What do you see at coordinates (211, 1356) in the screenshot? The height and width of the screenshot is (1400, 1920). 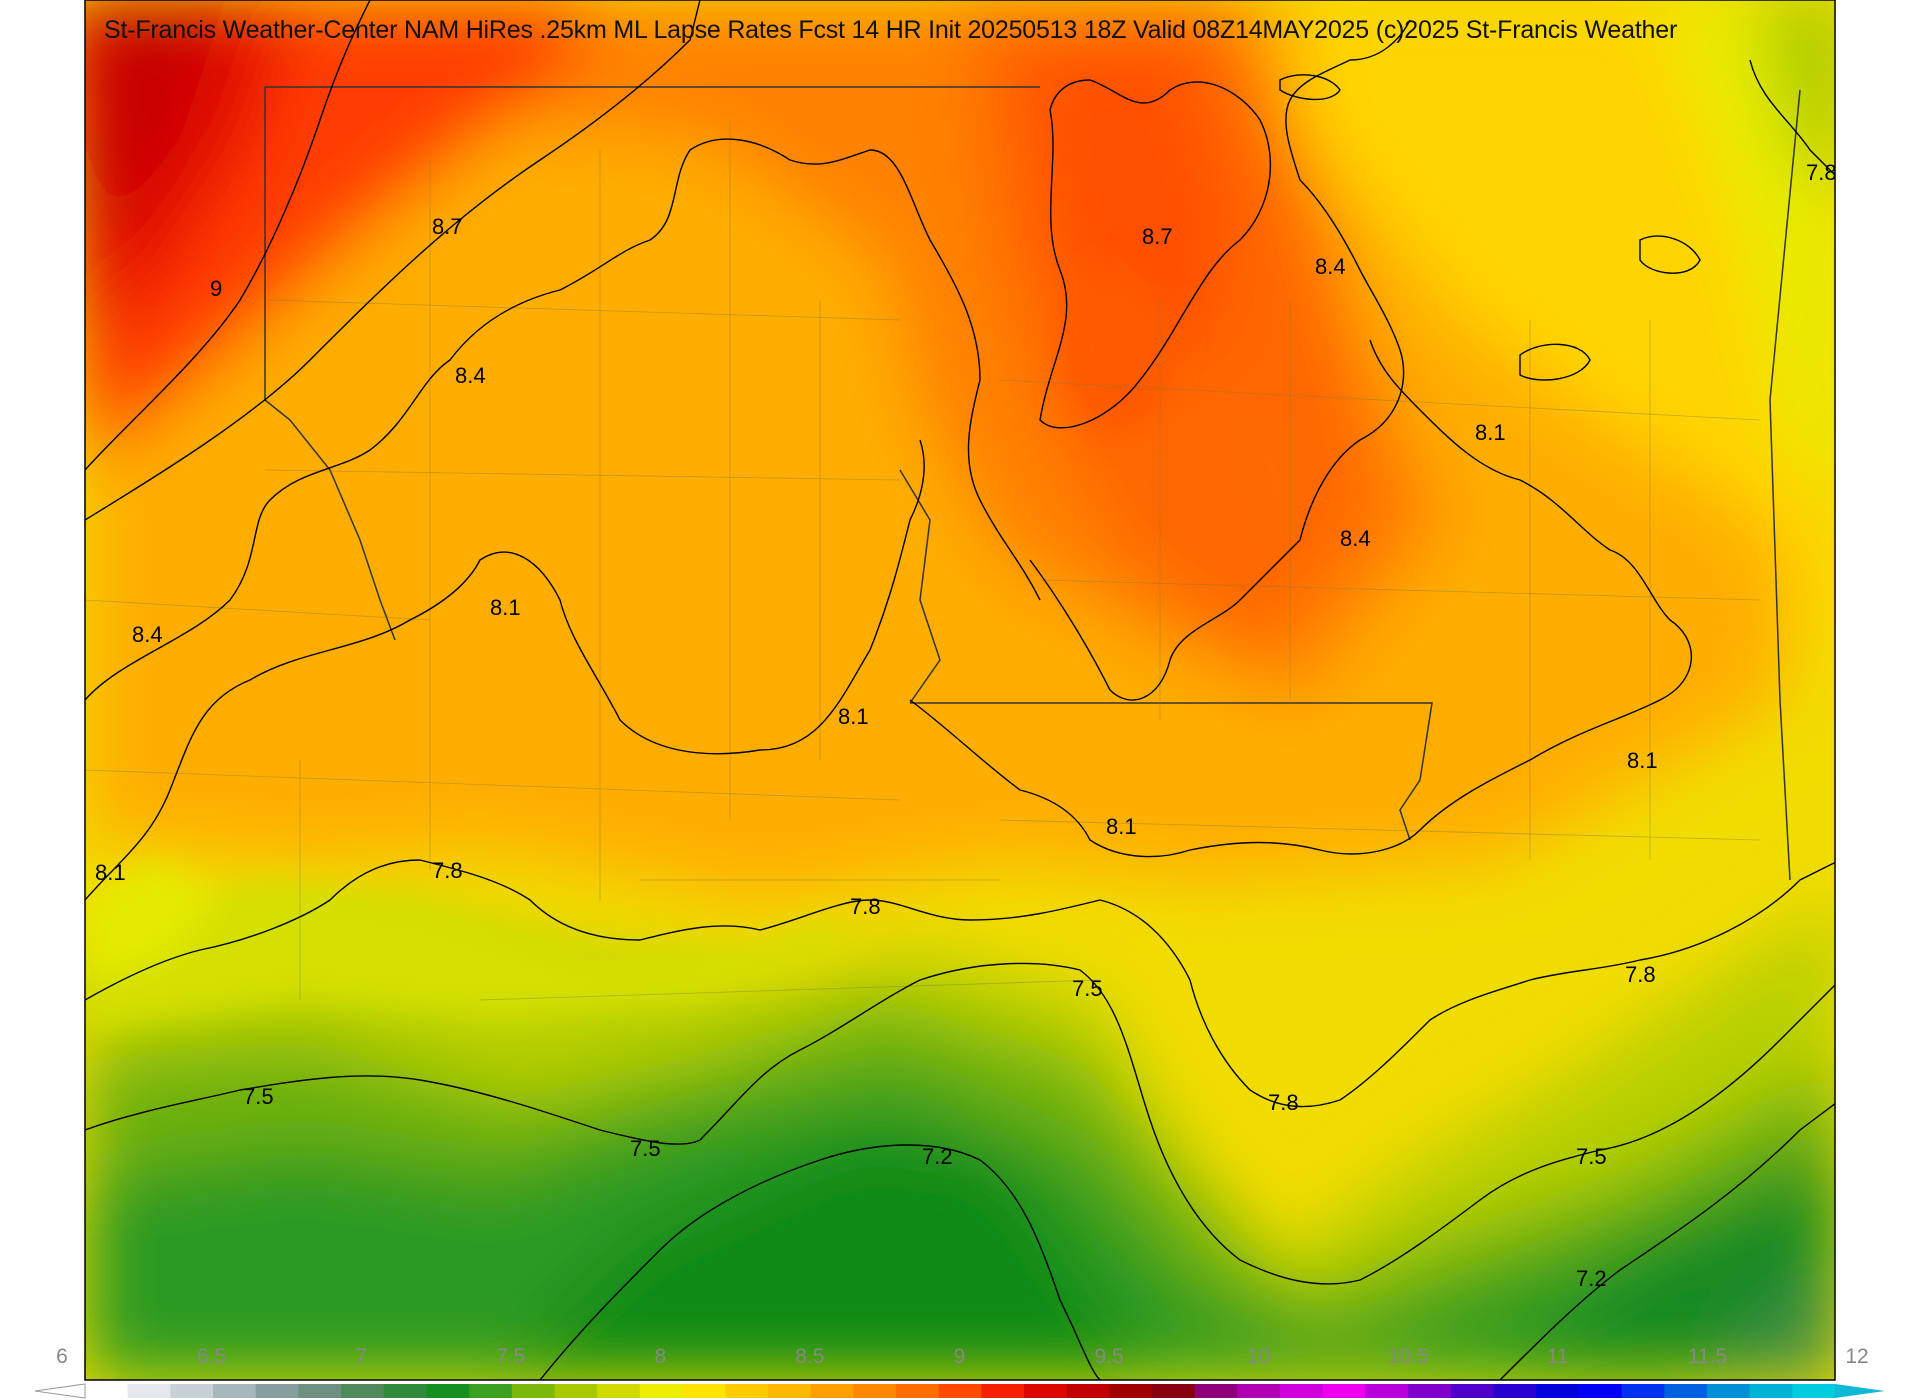 I see `colorbar-tick-label: 6.5` at bounding box center [211, 1356].